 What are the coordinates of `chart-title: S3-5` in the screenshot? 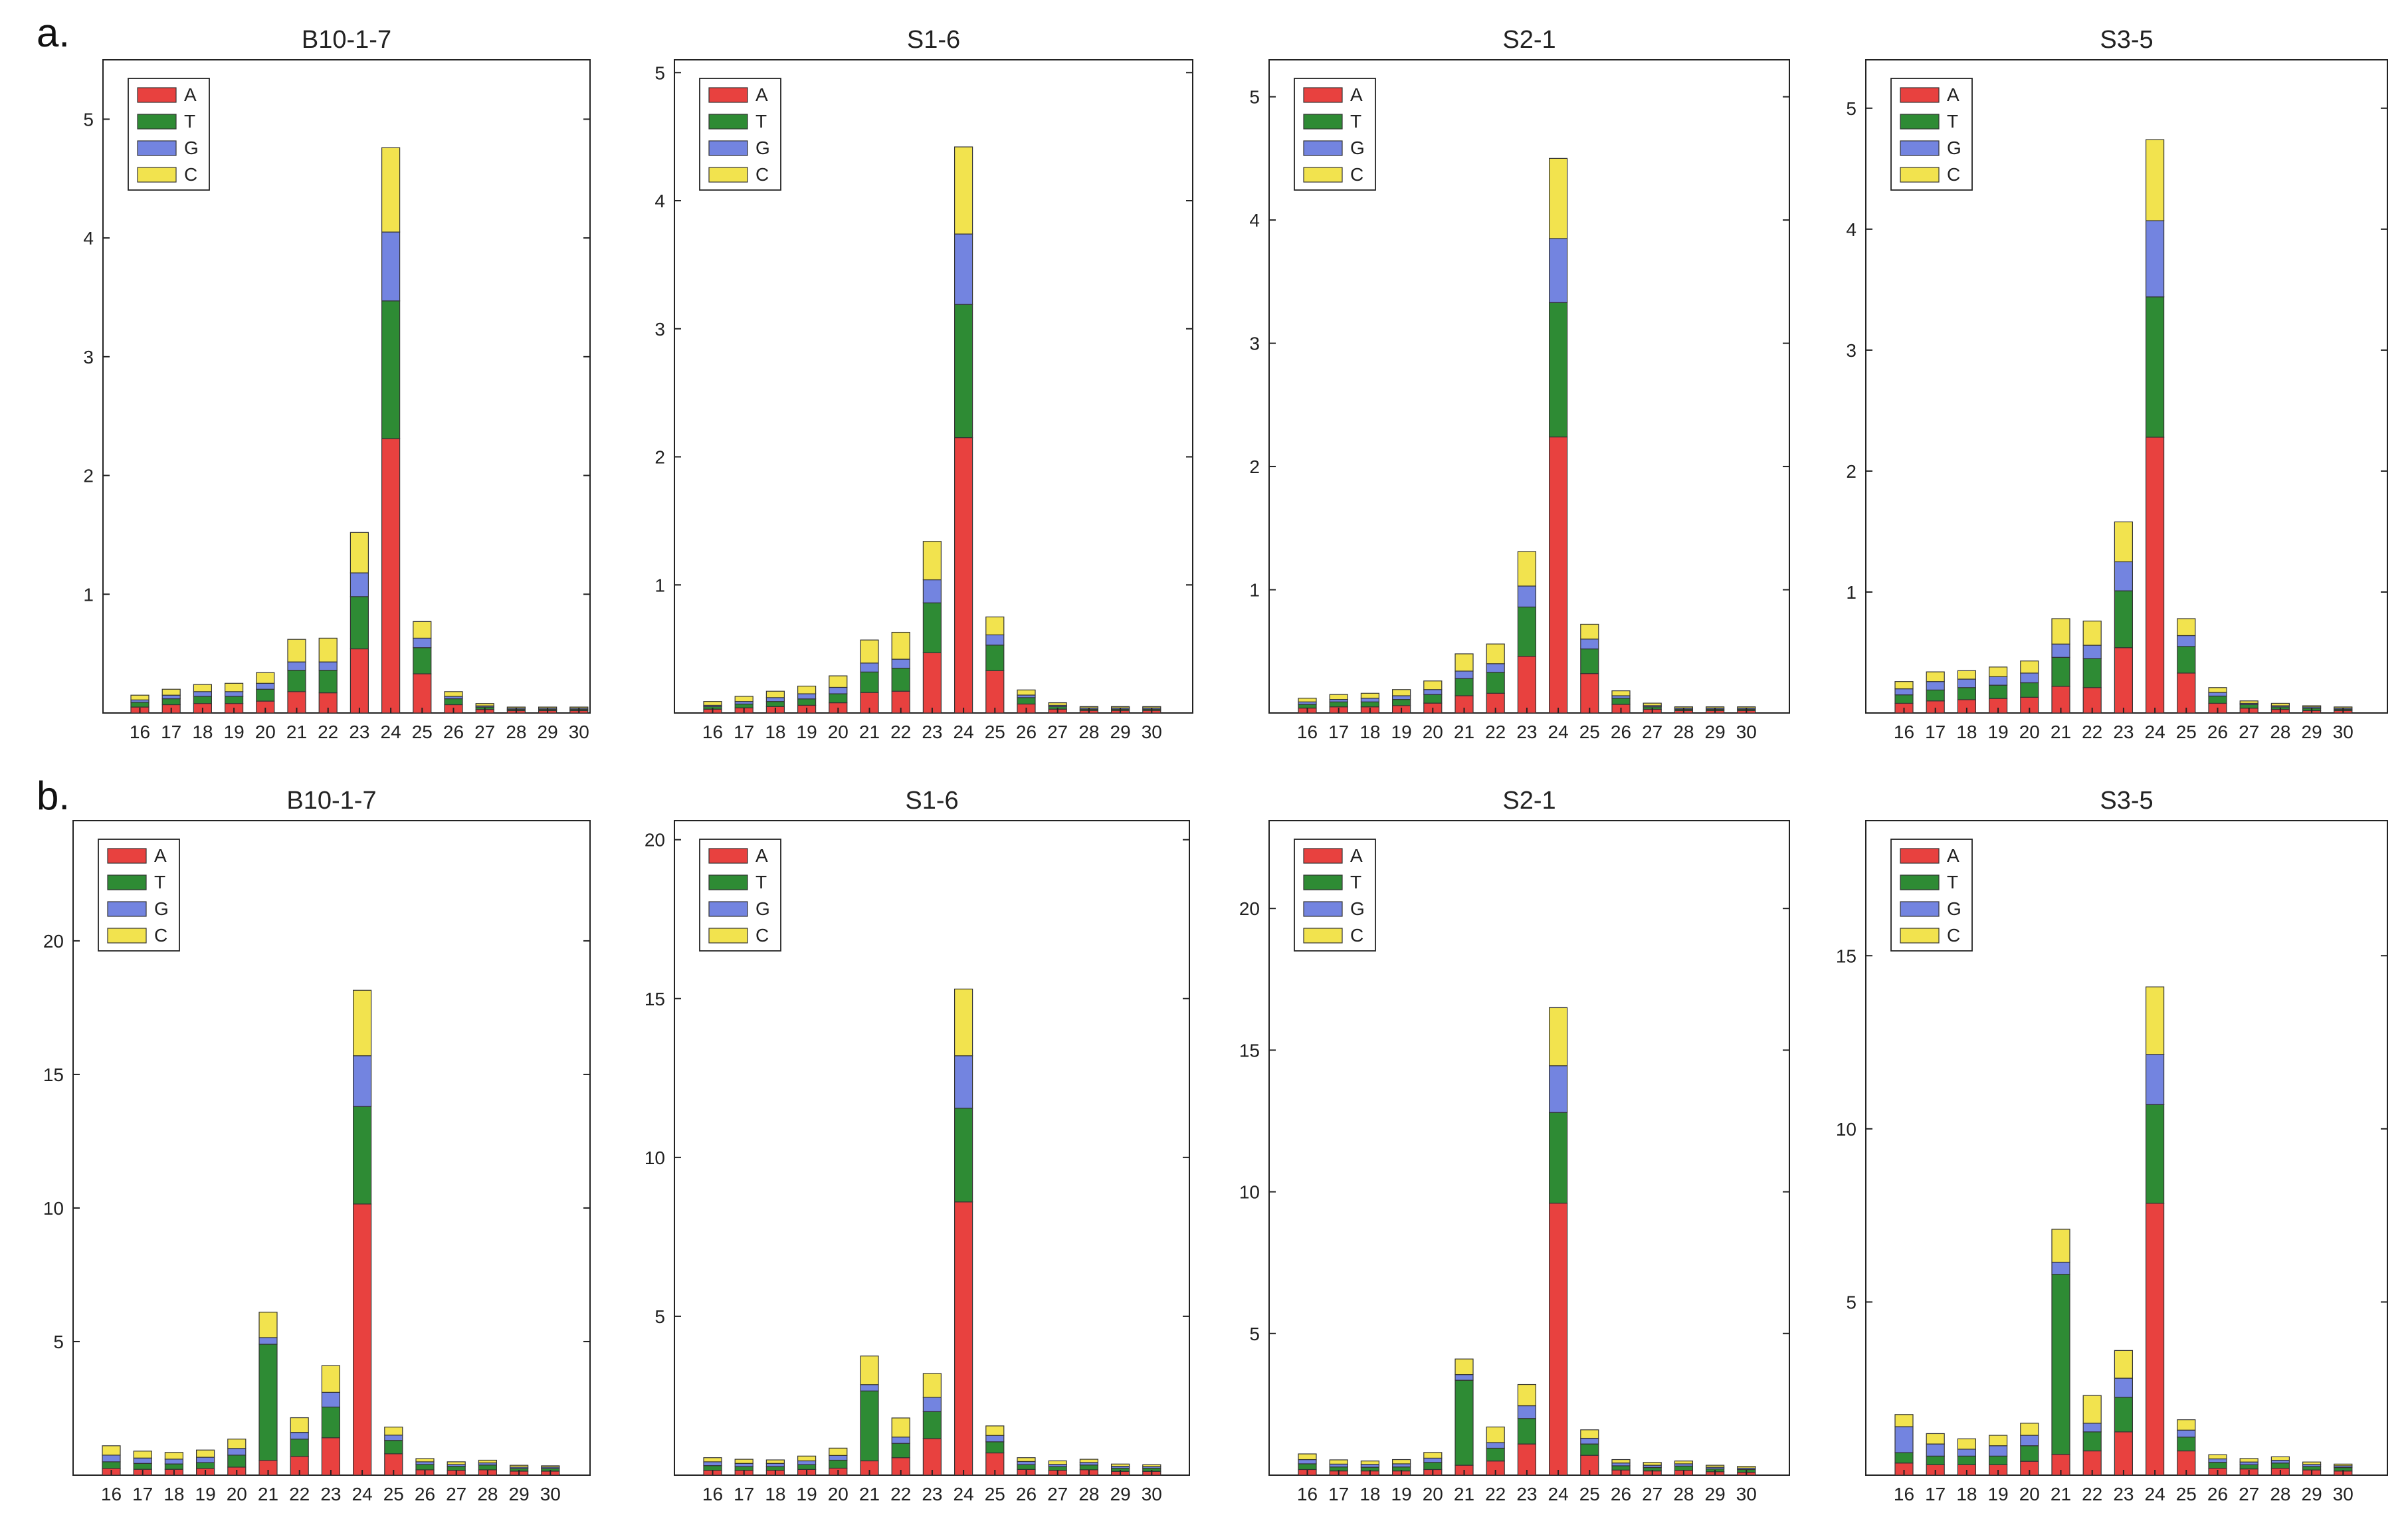 It's located at (2126, 40).